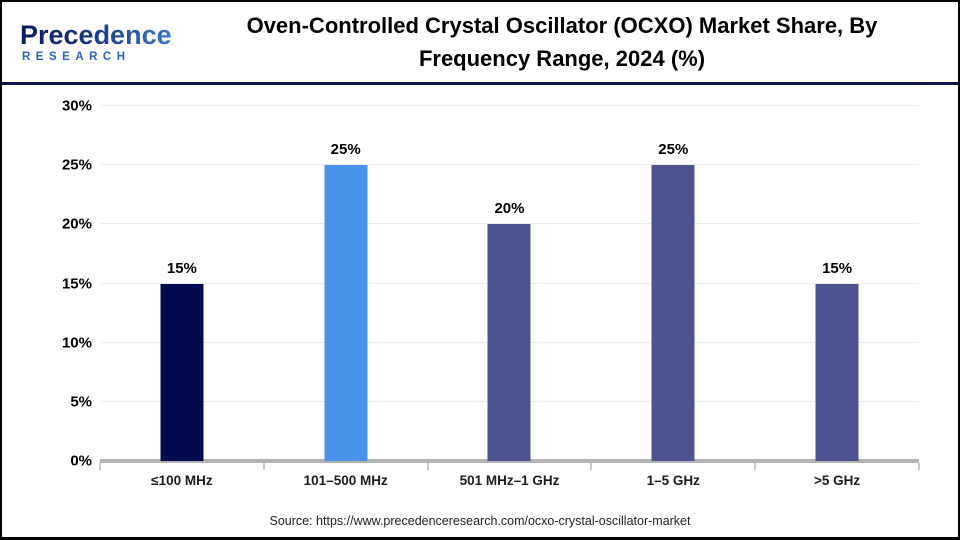  Describe the element at coordinates (76, 106) in the screenshot. I see `y-axis-tick-label: 30%` at that location.